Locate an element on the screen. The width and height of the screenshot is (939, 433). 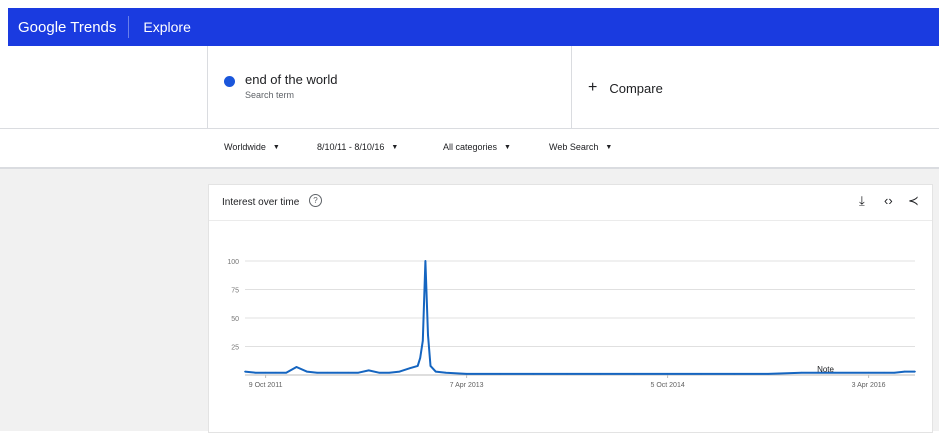
x-tick-label: 3 Apr 2016 is located at coordinates (869, 385).